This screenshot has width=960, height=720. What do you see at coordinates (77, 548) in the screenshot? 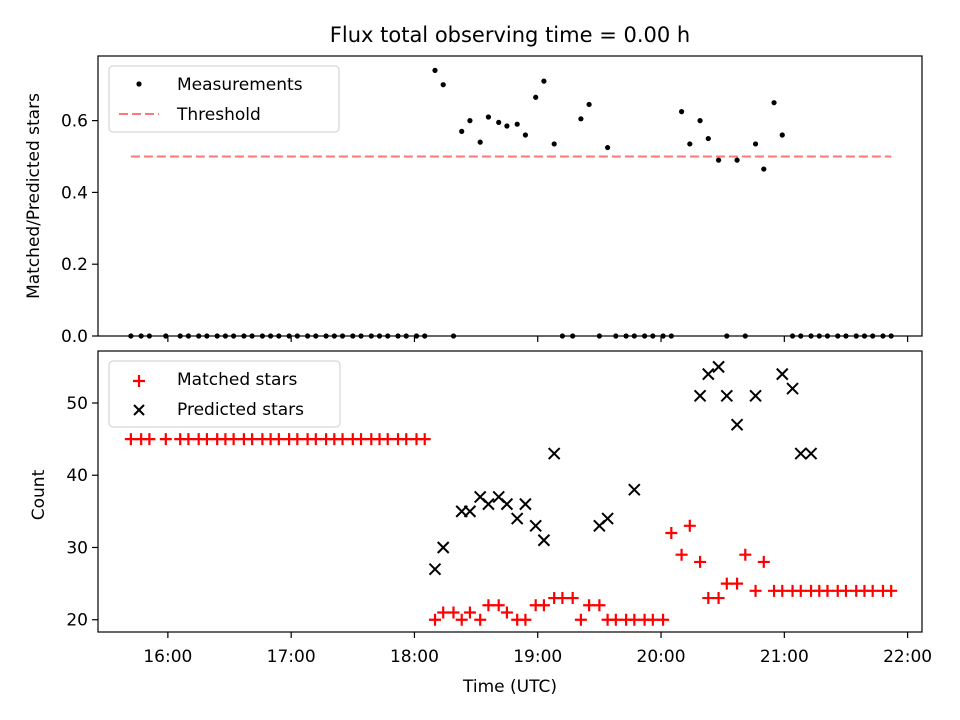
I see `count-y-tick-label: 30` at bounding box center [77, 548].